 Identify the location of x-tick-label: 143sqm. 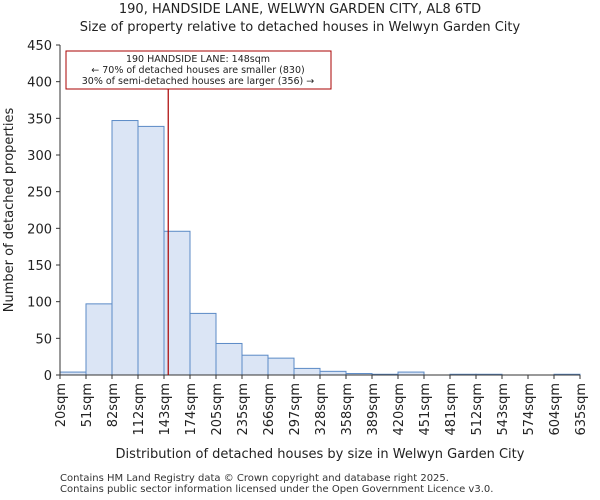
(165, 409).